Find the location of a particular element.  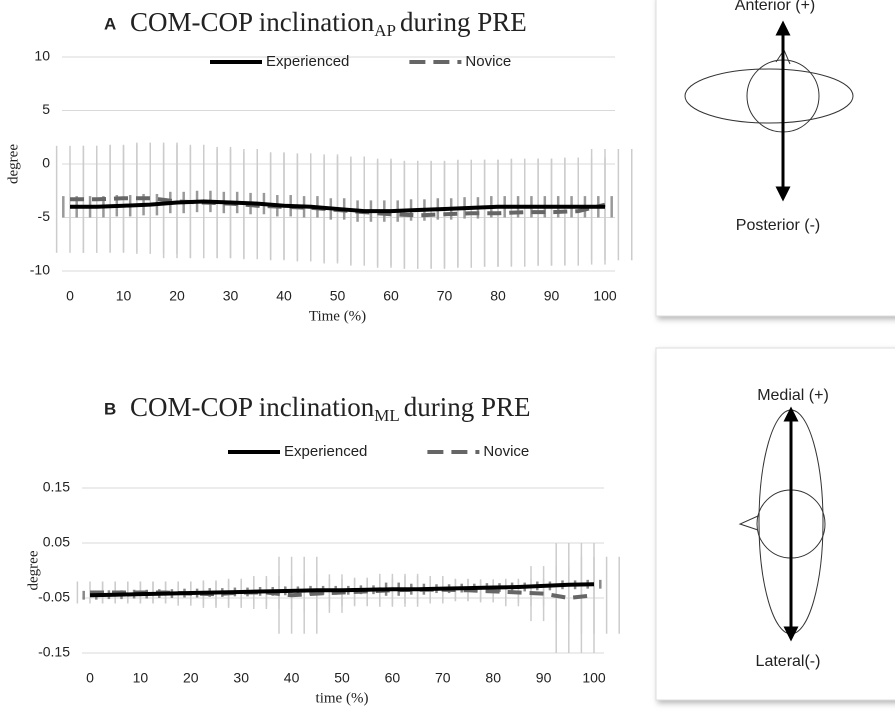

y-tick-label: 5 is located at coordinates (46, 109).